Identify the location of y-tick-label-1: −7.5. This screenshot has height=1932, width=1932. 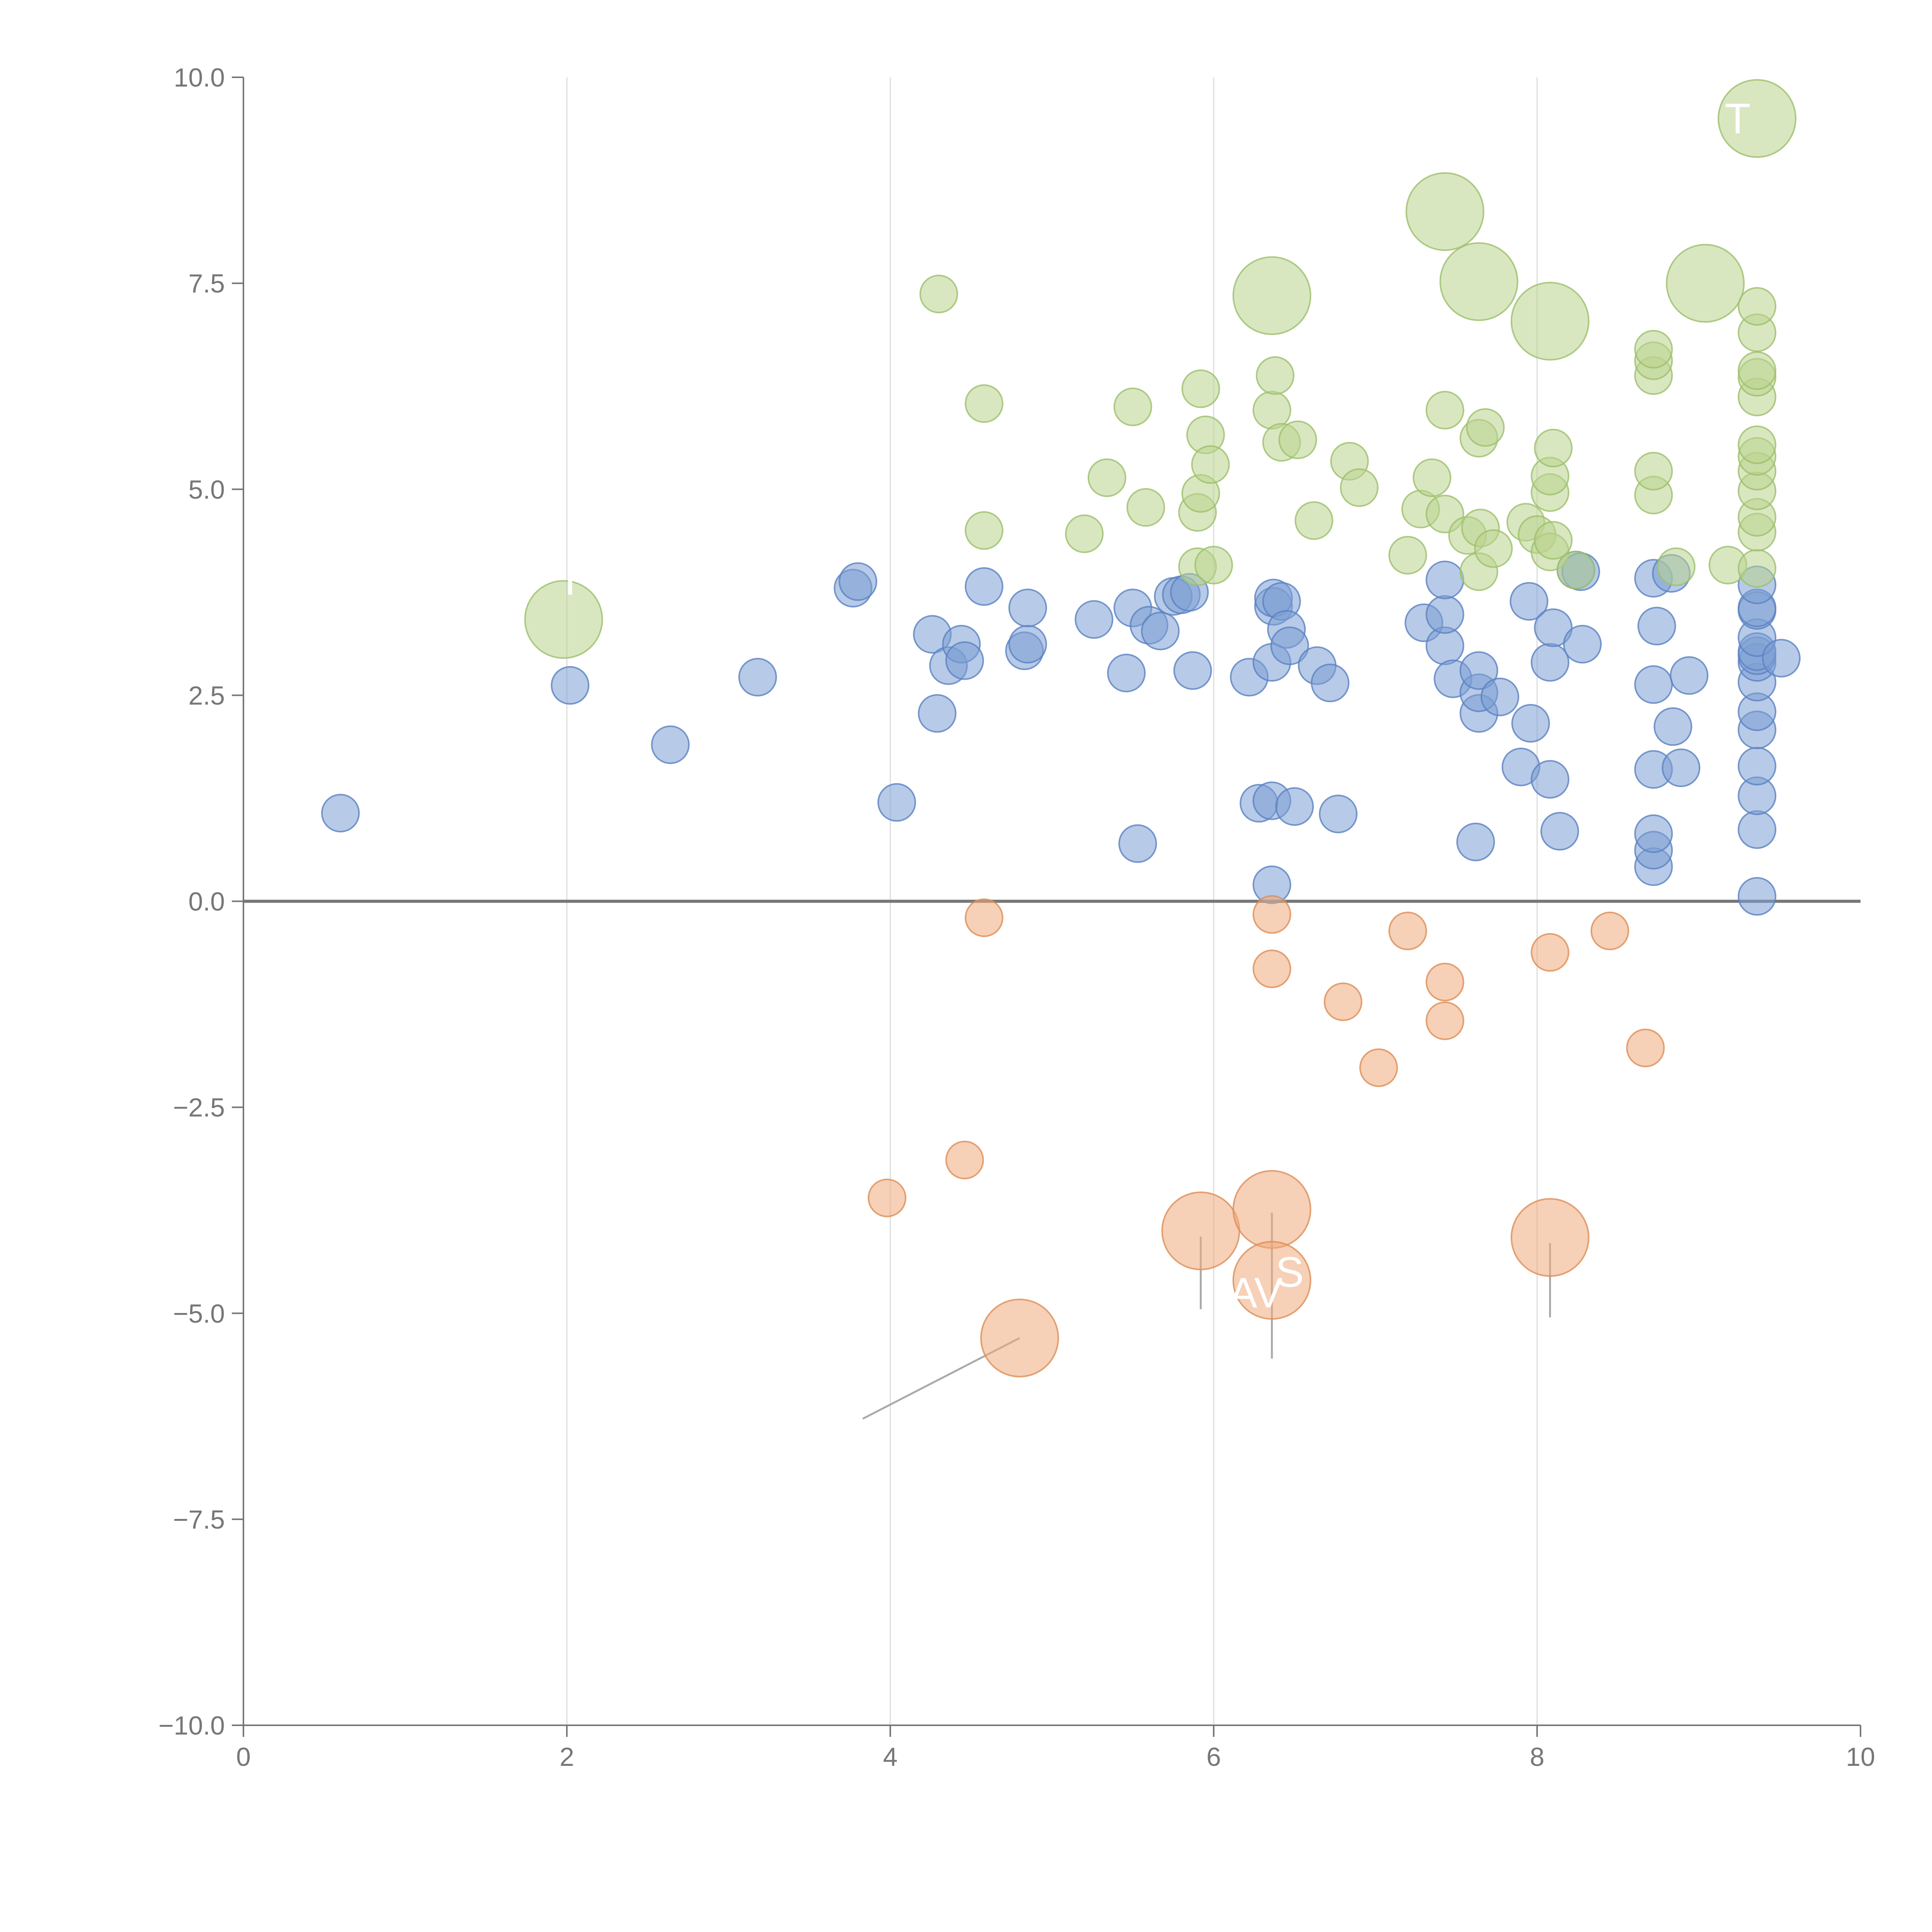
(199, 1519).